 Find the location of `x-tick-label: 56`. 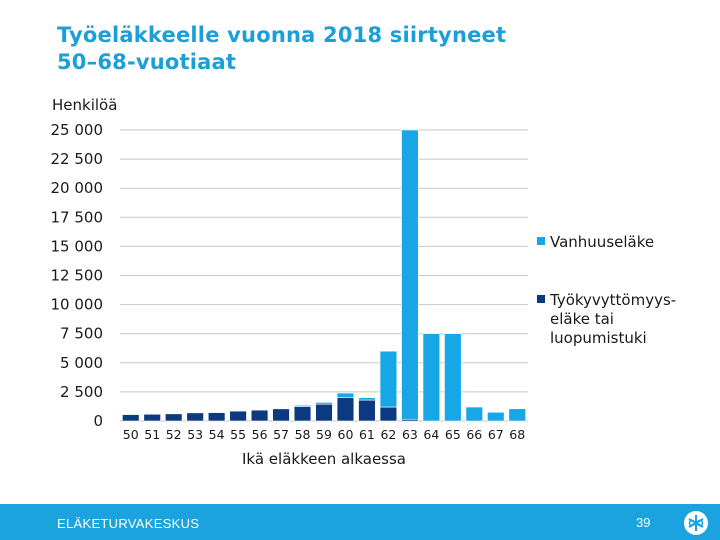

x-tick-label: 56 is located at coordinates (260, 434).